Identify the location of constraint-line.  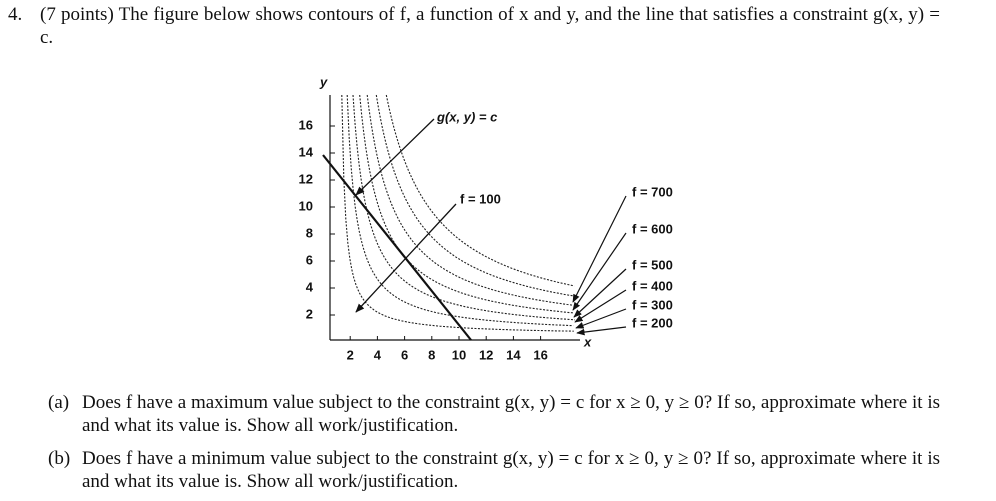
(397, 247).